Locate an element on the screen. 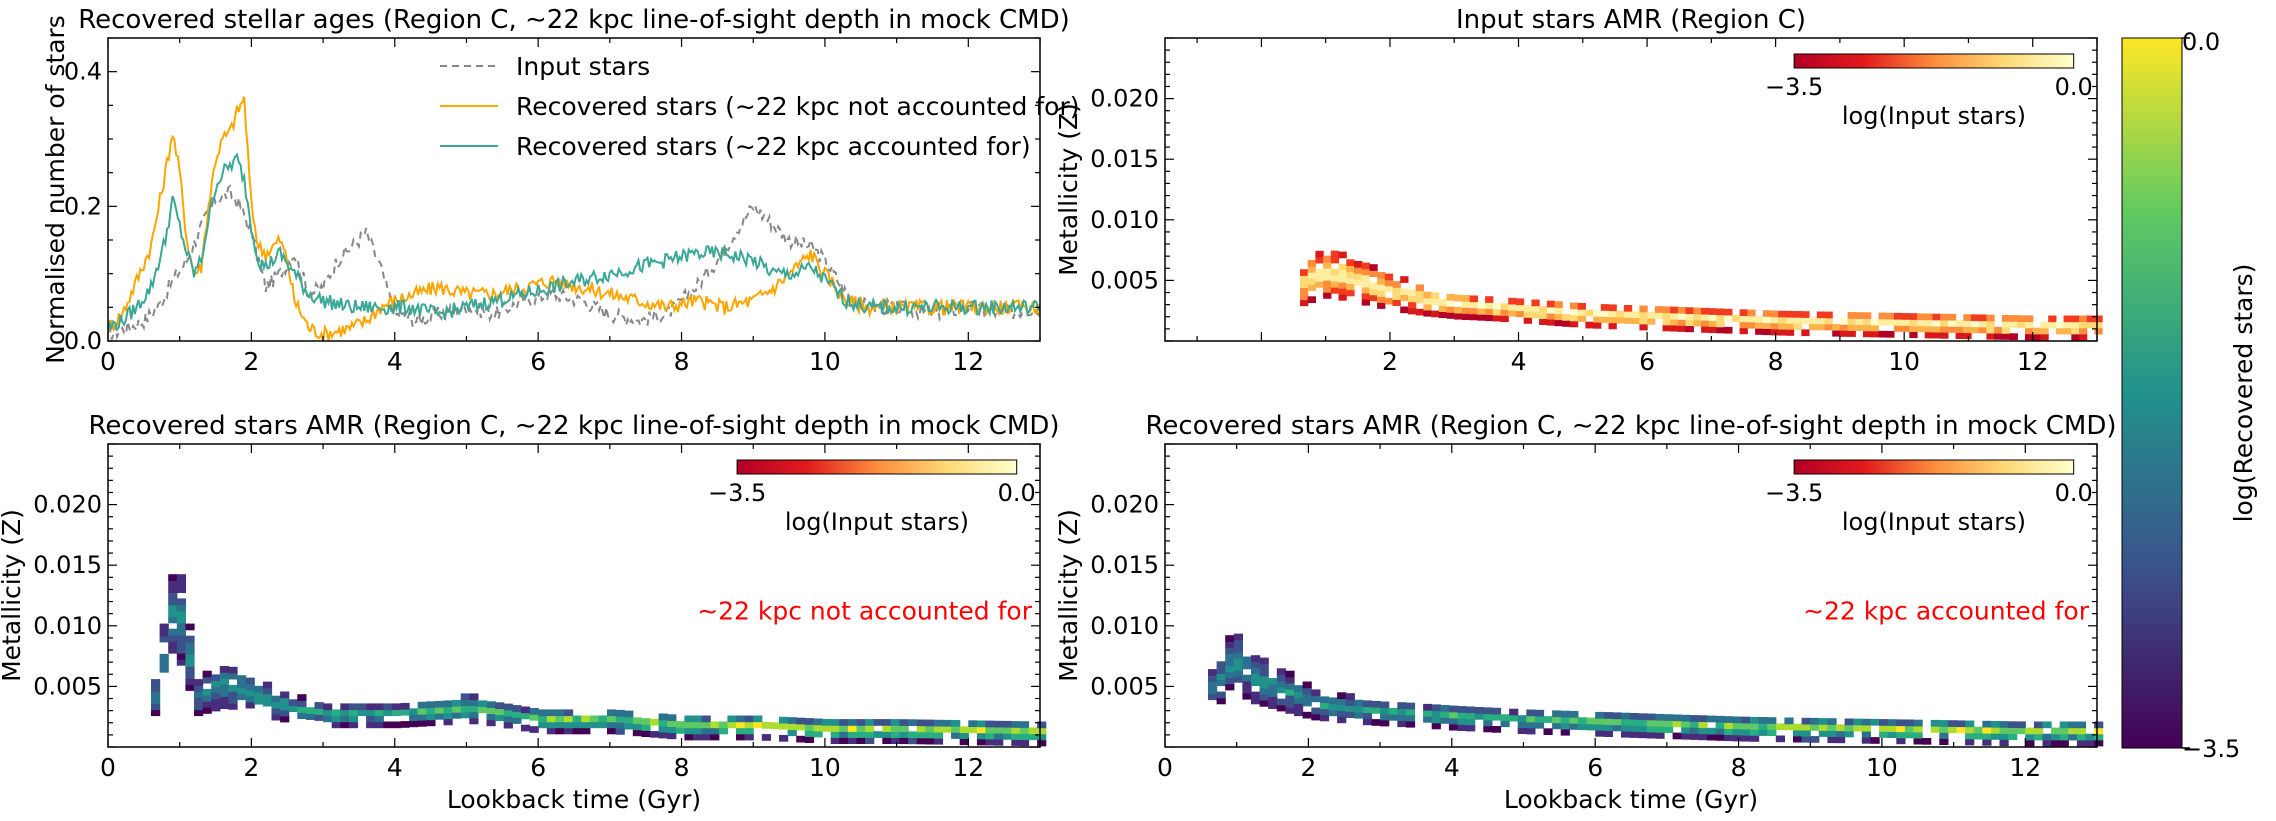 This screenshot has height=821, width=2276. colorbar-label: log(Recovered stars) is located at coordinates (2243, 393).